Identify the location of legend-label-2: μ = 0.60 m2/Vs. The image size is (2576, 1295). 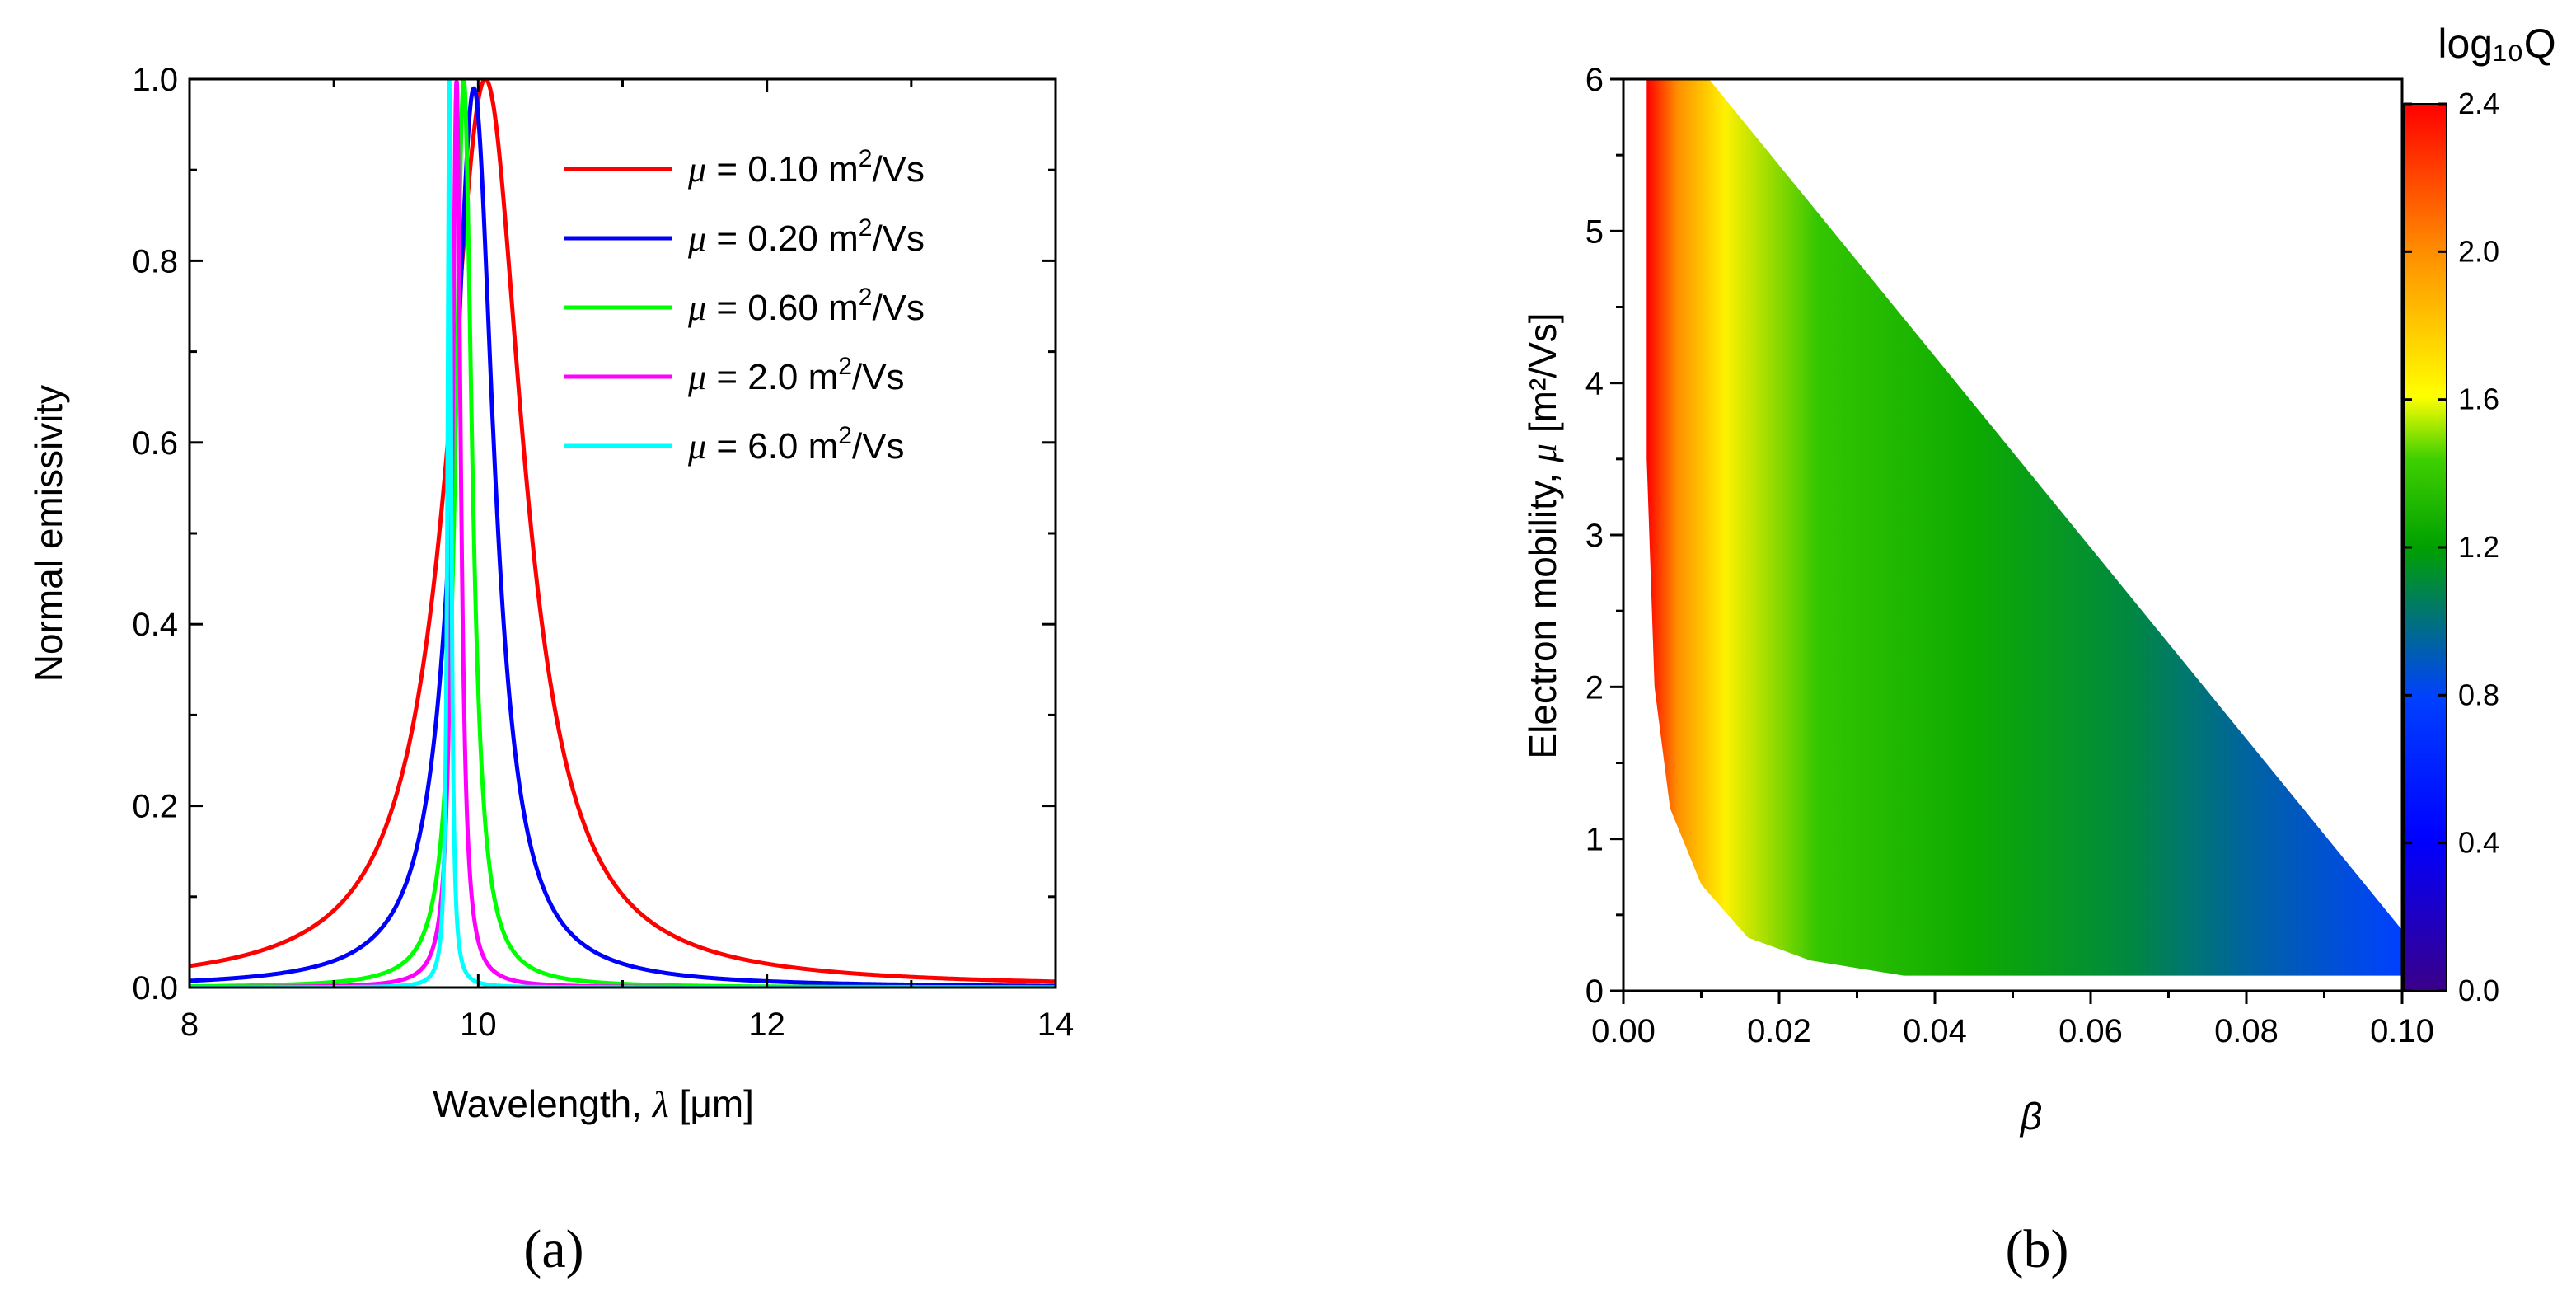
(806, 306).